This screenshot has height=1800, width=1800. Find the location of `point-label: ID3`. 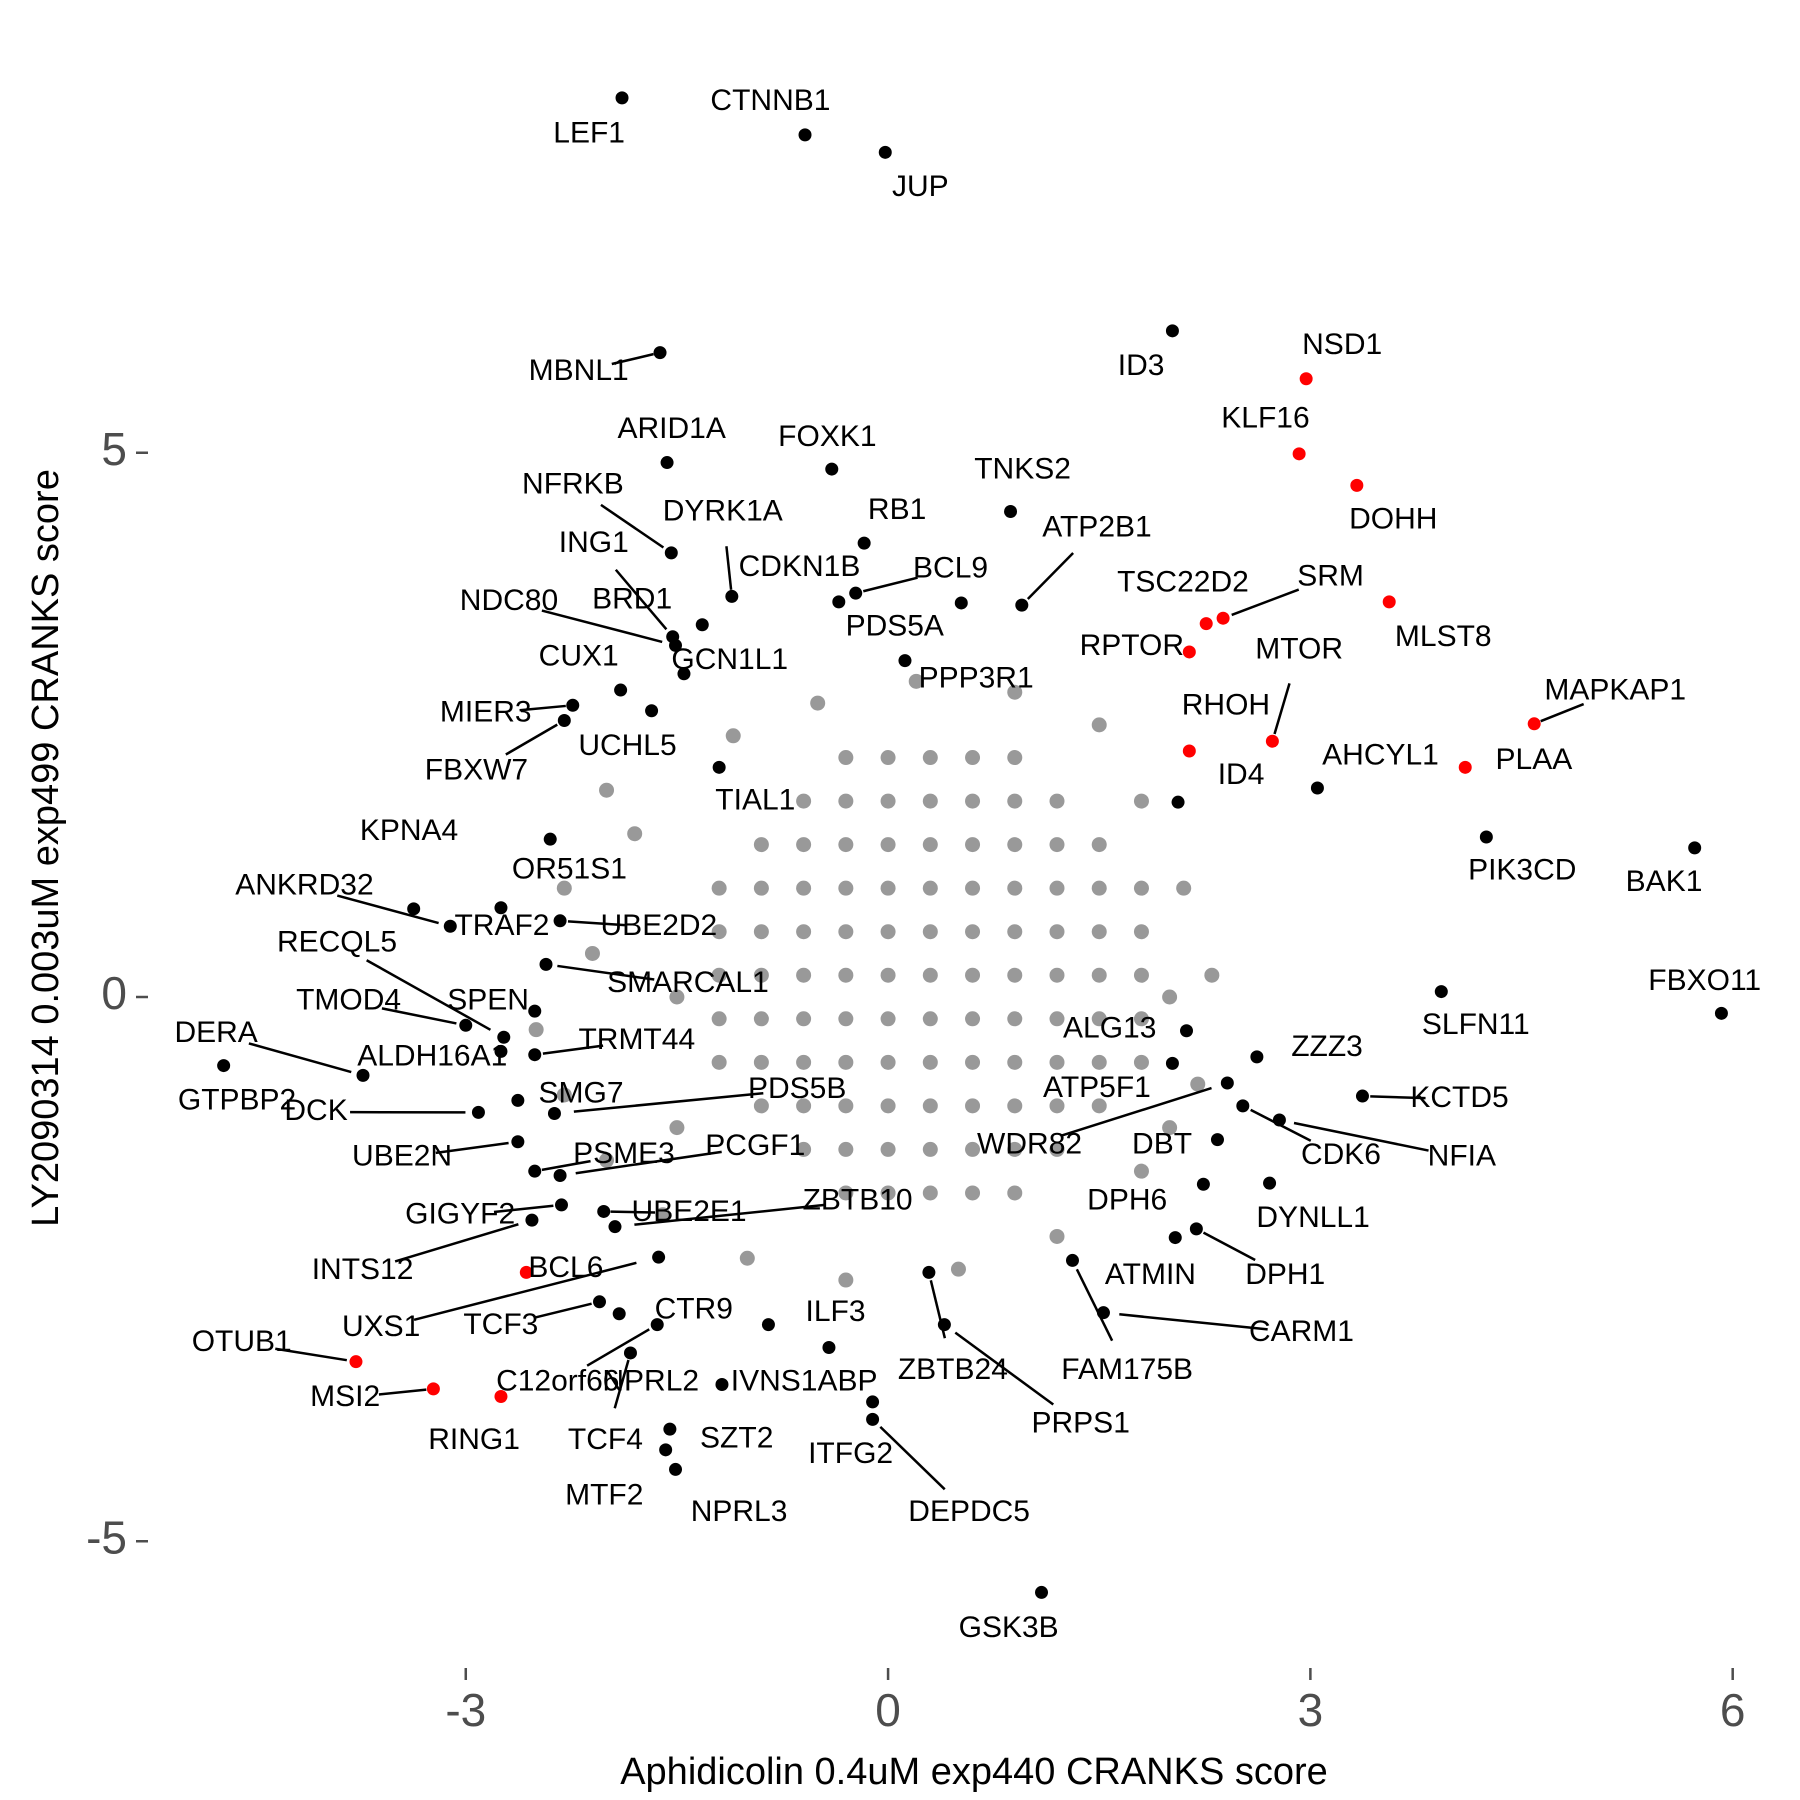

point-label: ID3 is located at coordinates (1141, 365).